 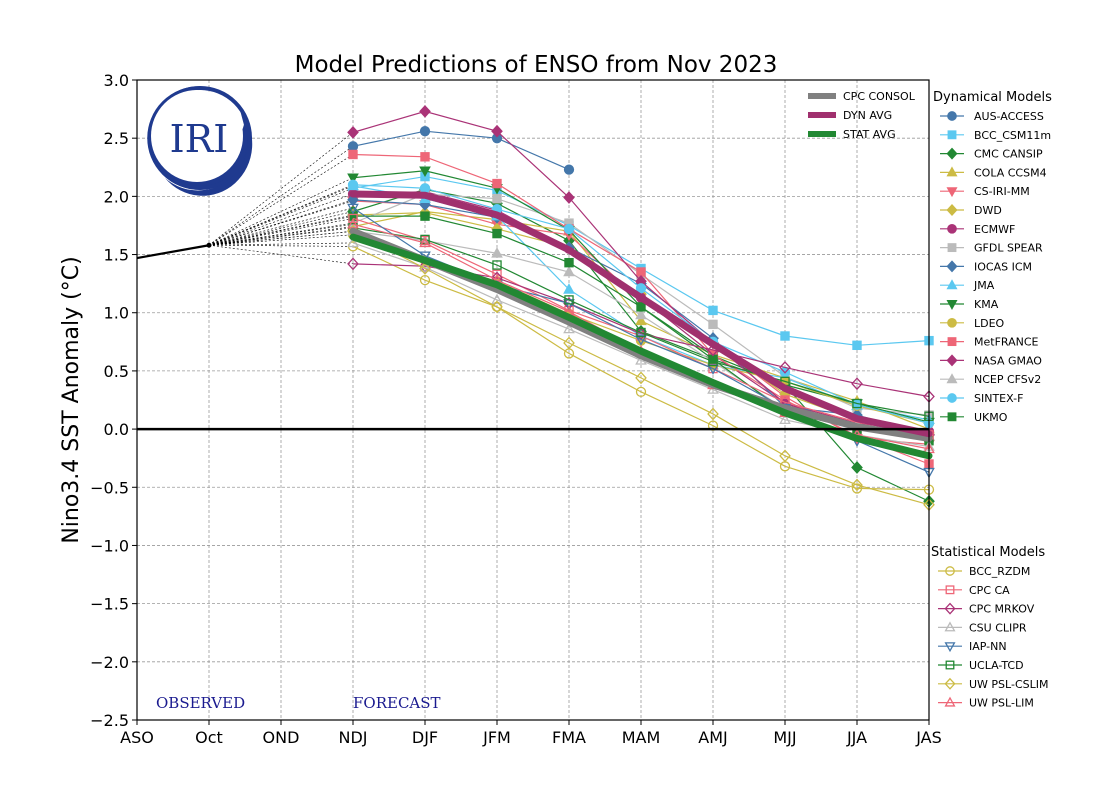 I want to click on legend-label-aus-access: AUS-ACCESS, so click(x=1009, y=116).